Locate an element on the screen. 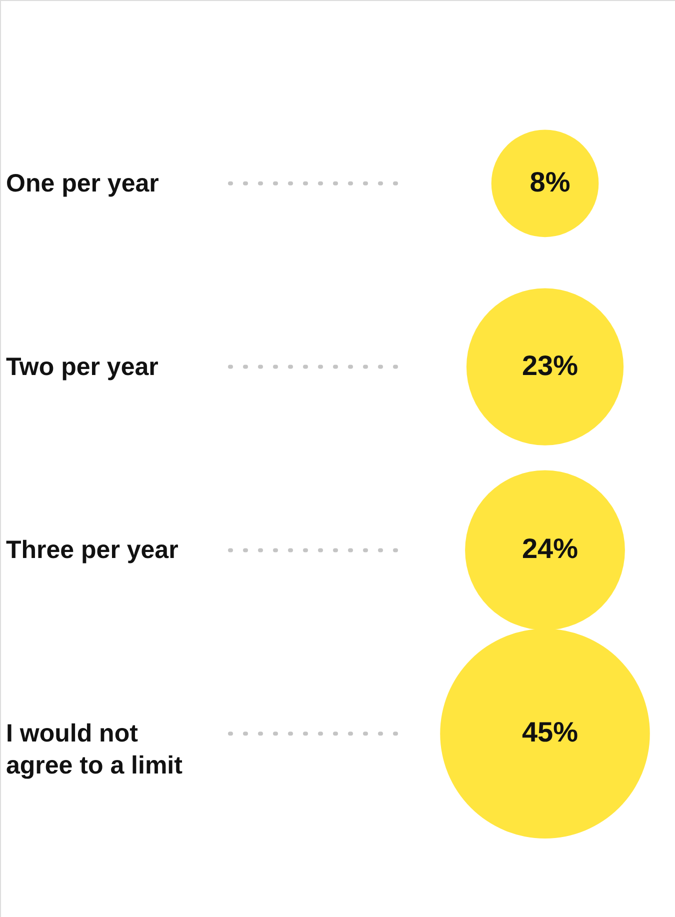  category-label: Three per year is located at coordinates (92, 550).